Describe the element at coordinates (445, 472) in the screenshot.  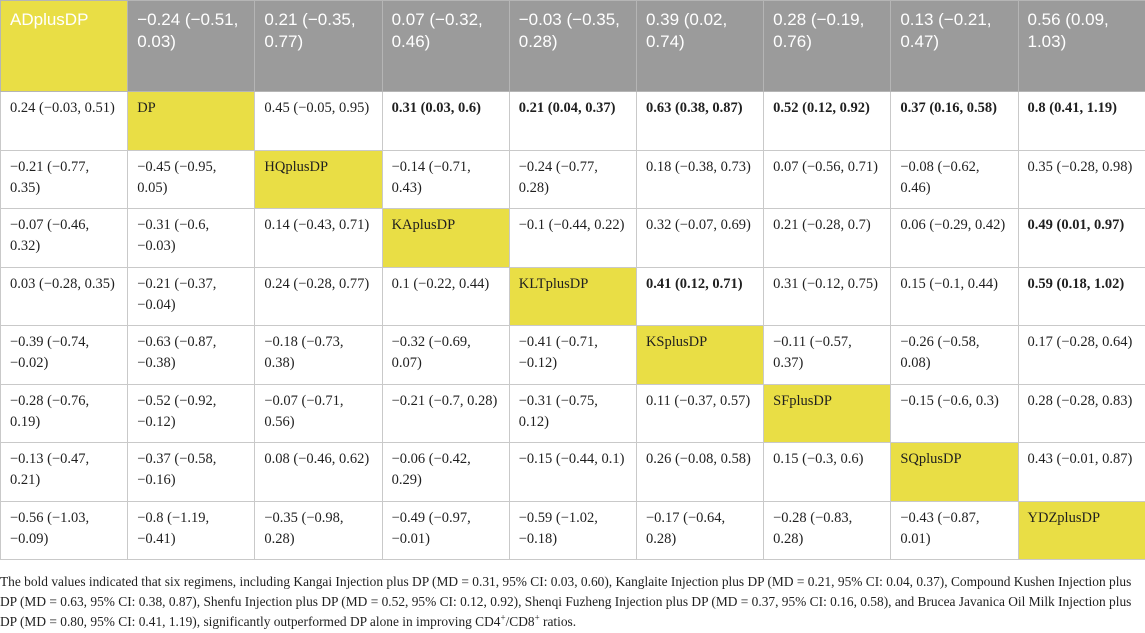
I see `comparison-cell: −0.06 (−0.42, 0.29)` at that location.